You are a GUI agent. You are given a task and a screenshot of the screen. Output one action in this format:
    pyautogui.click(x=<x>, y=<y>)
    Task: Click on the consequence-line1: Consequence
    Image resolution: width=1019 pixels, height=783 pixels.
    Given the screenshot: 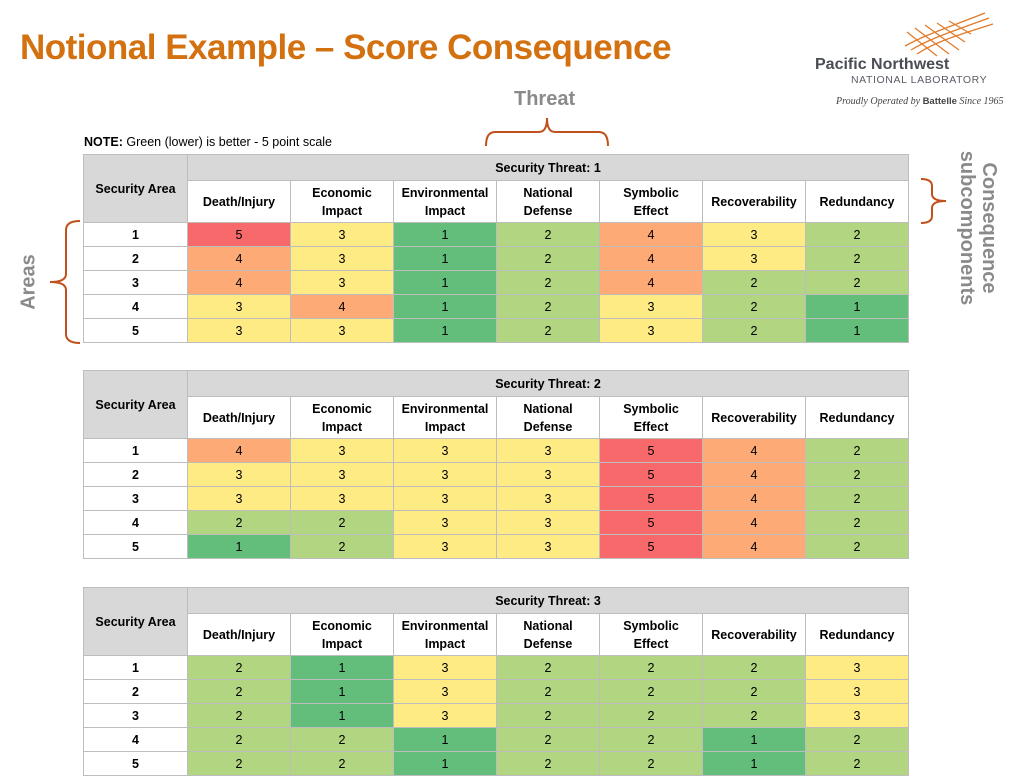 What is the action you would take?
    pyautogui.click(x=989, y=228)
    